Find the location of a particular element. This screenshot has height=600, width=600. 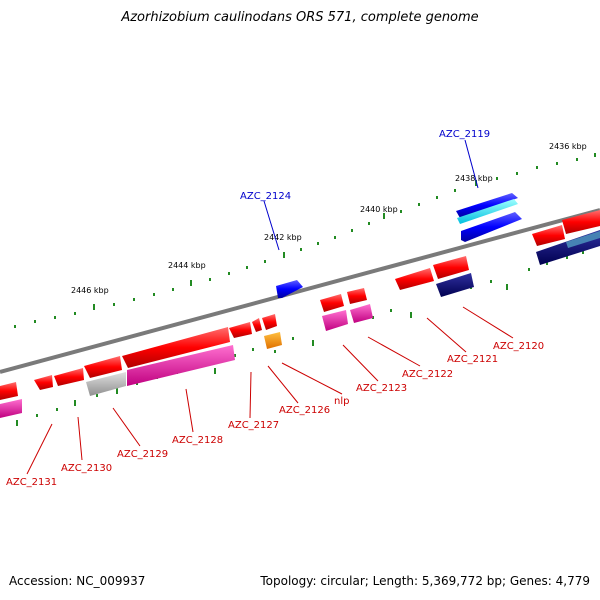

gene-azc-2126-red is located at coordinates (240, 330).